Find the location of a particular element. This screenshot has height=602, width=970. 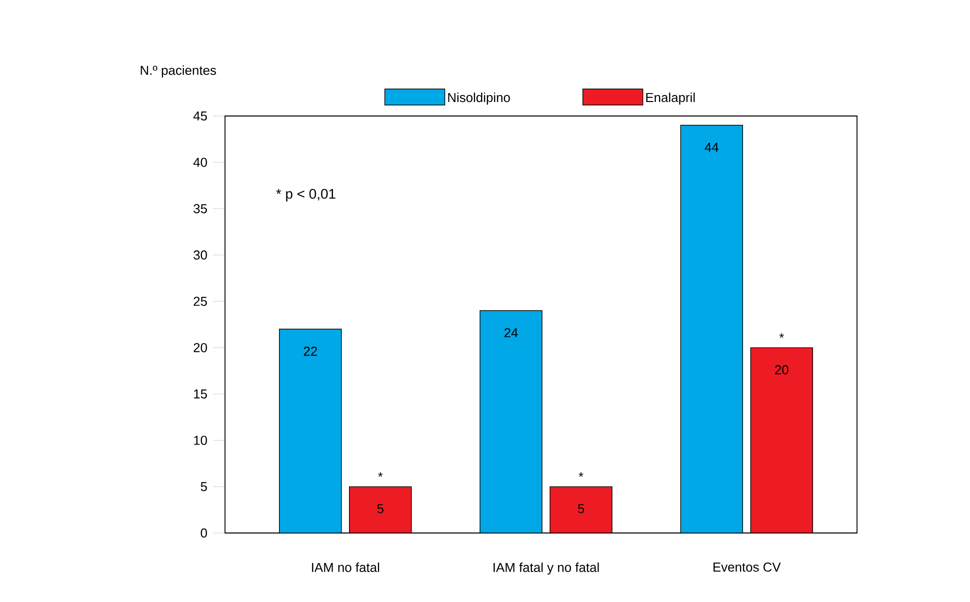

y-tick-label: 40 is located at coordinates (200, 162).